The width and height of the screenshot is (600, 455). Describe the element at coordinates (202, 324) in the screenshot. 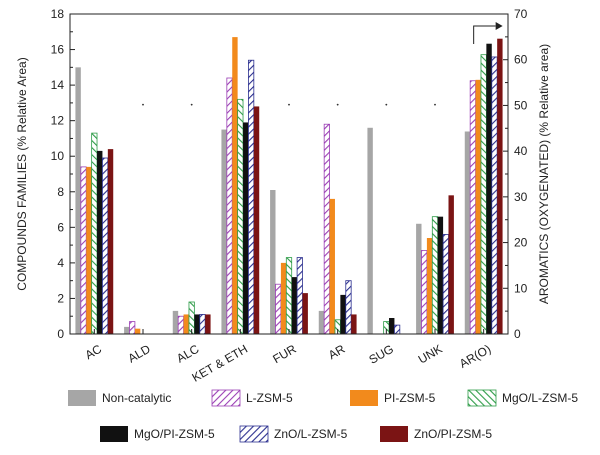

I see `bar-zno-l-zsm-5-alc` at that location.